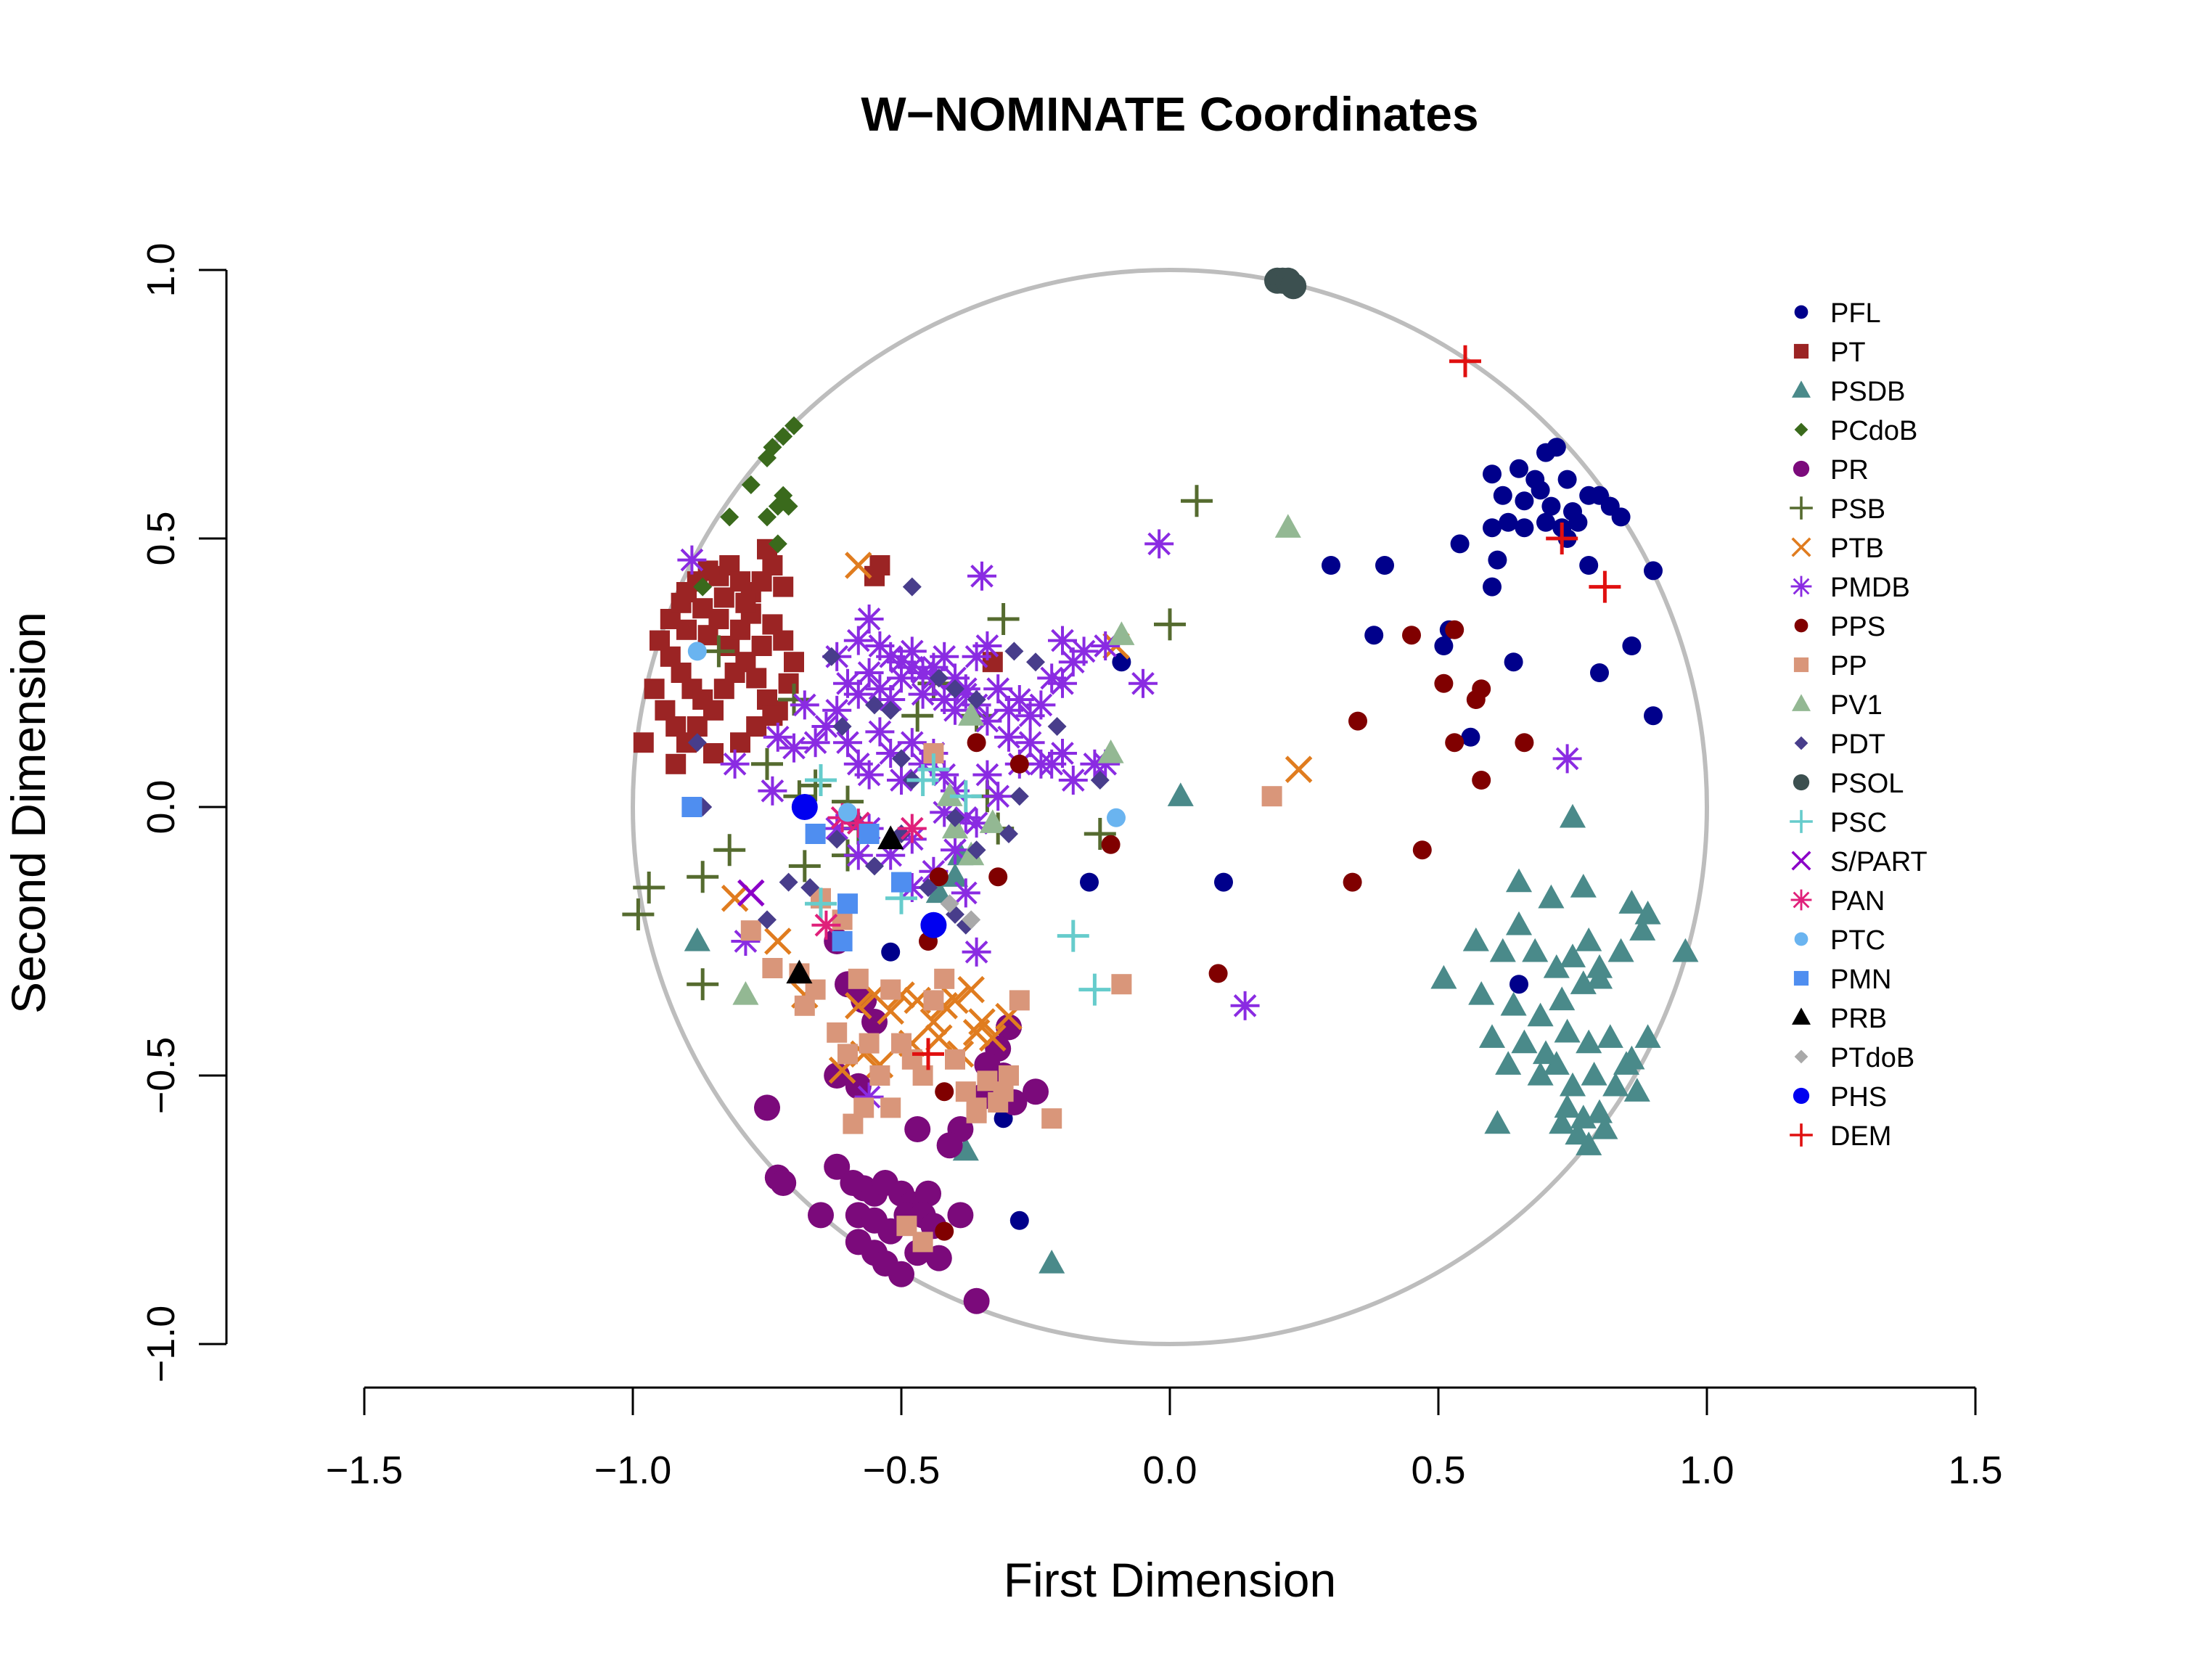 The width and height of the screenshot is (2212, 1659). Describe the element at coordinates (1867, 392) in the screenshot. I see `legend-label: PSDB` at that location.